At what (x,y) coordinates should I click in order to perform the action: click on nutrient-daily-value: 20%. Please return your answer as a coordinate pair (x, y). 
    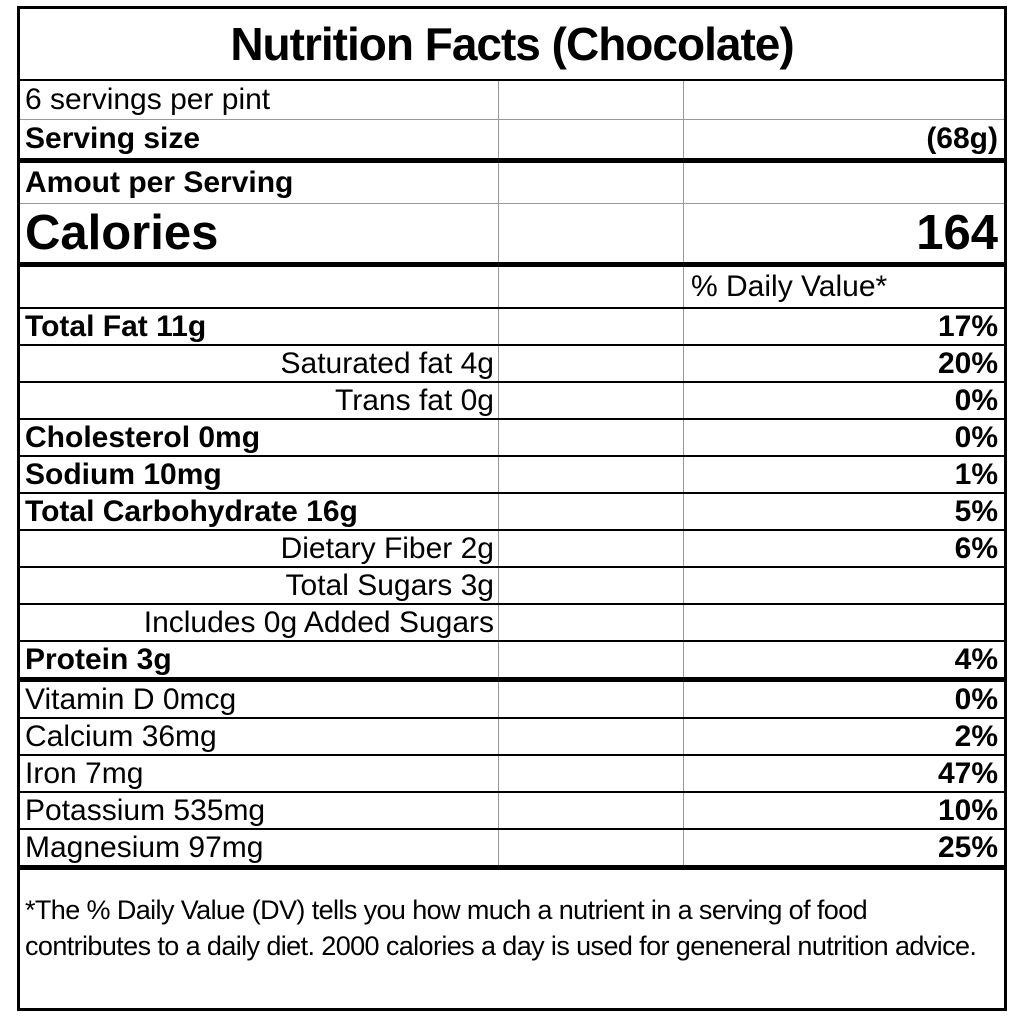
    Looking at the image, I should click on (843, 363).